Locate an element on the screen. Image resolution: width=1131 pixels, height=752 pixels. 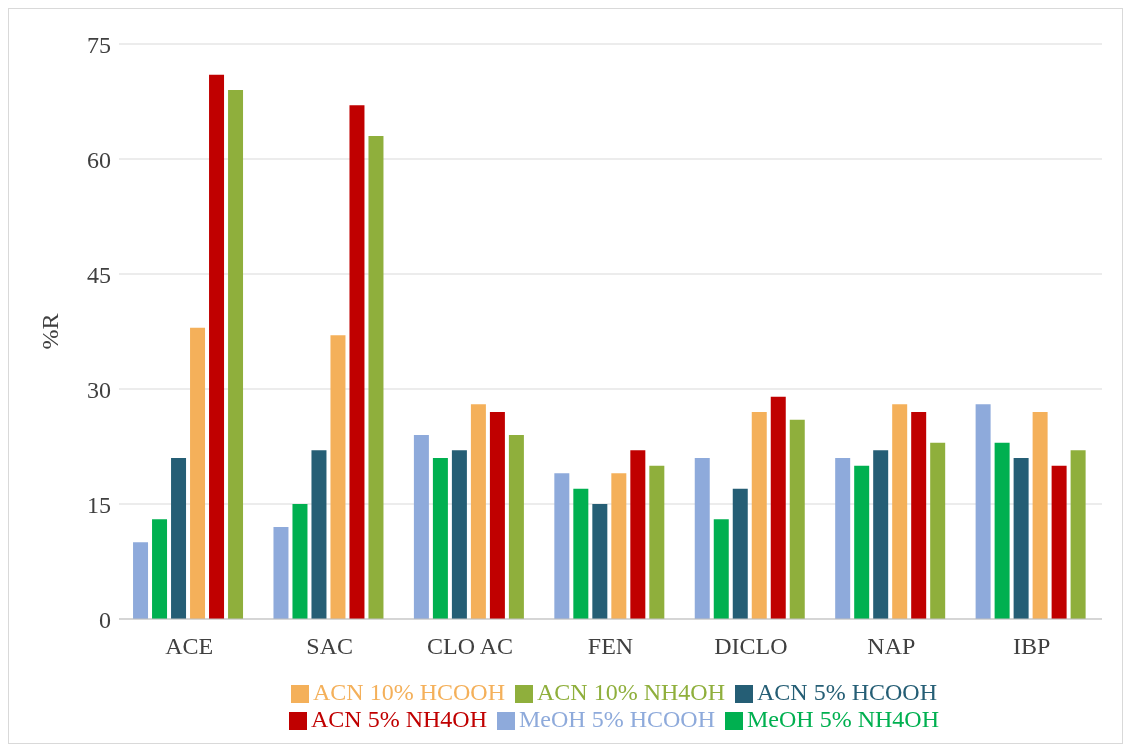
y-tick-label: 60 is located at coordinates (99, 159).